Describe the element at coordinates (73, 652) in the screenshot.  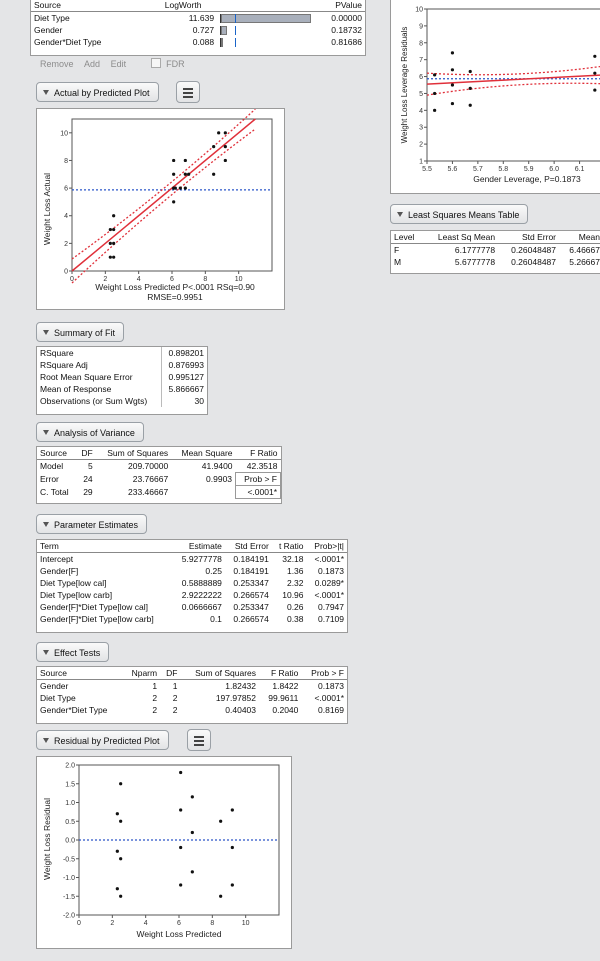
I see `effect-tests-toggle: Effect Tests` at that location.